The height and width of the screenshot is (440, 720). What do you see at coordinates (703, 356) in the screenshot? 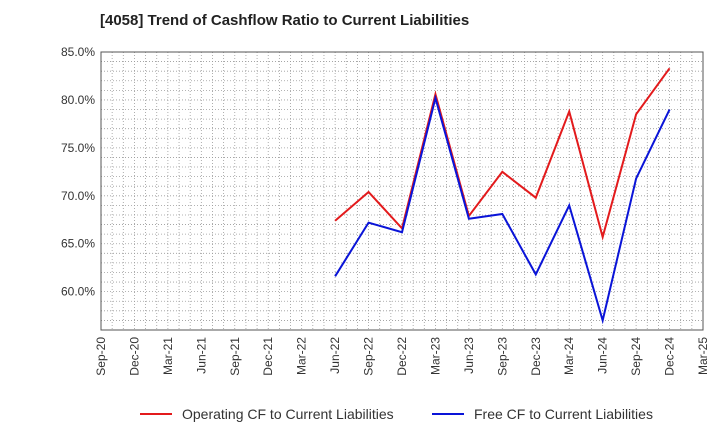
I see `x-tick-label: Mar-25` at bounding box center [703, 356].